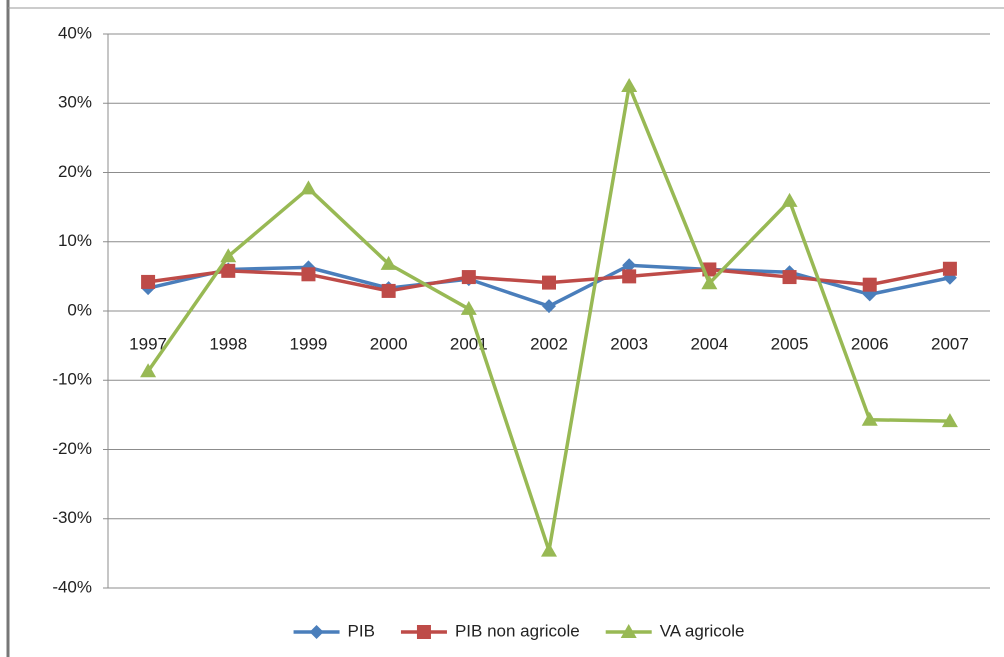 Image resolution: width=1004 pixels, height=657 pixels. Describe the element at coordinates (72, 517) in the screenshot. I see `y-tick-label: -30%` at that location.